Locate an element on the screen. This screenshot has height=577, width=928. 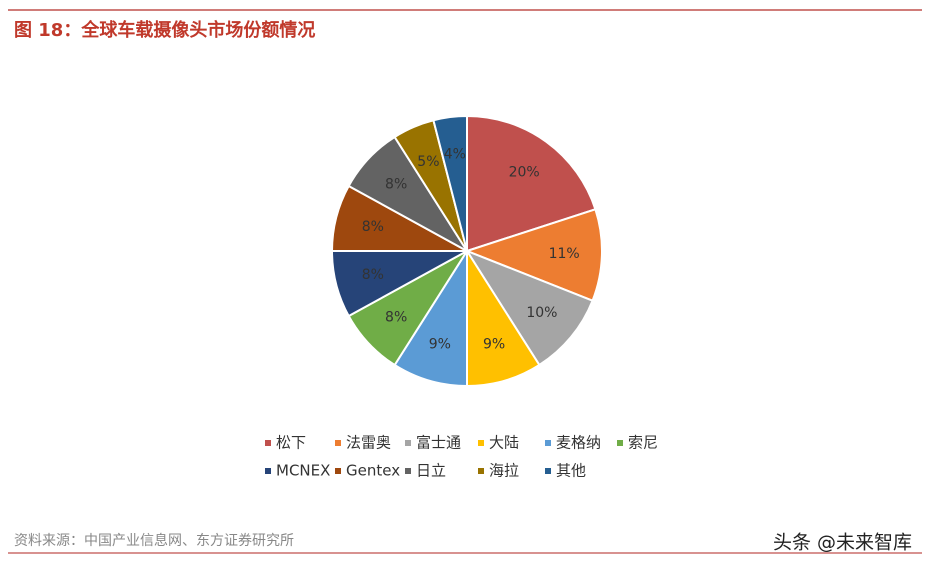
legend-label: 富士通 is located at coordinates (438, 443).